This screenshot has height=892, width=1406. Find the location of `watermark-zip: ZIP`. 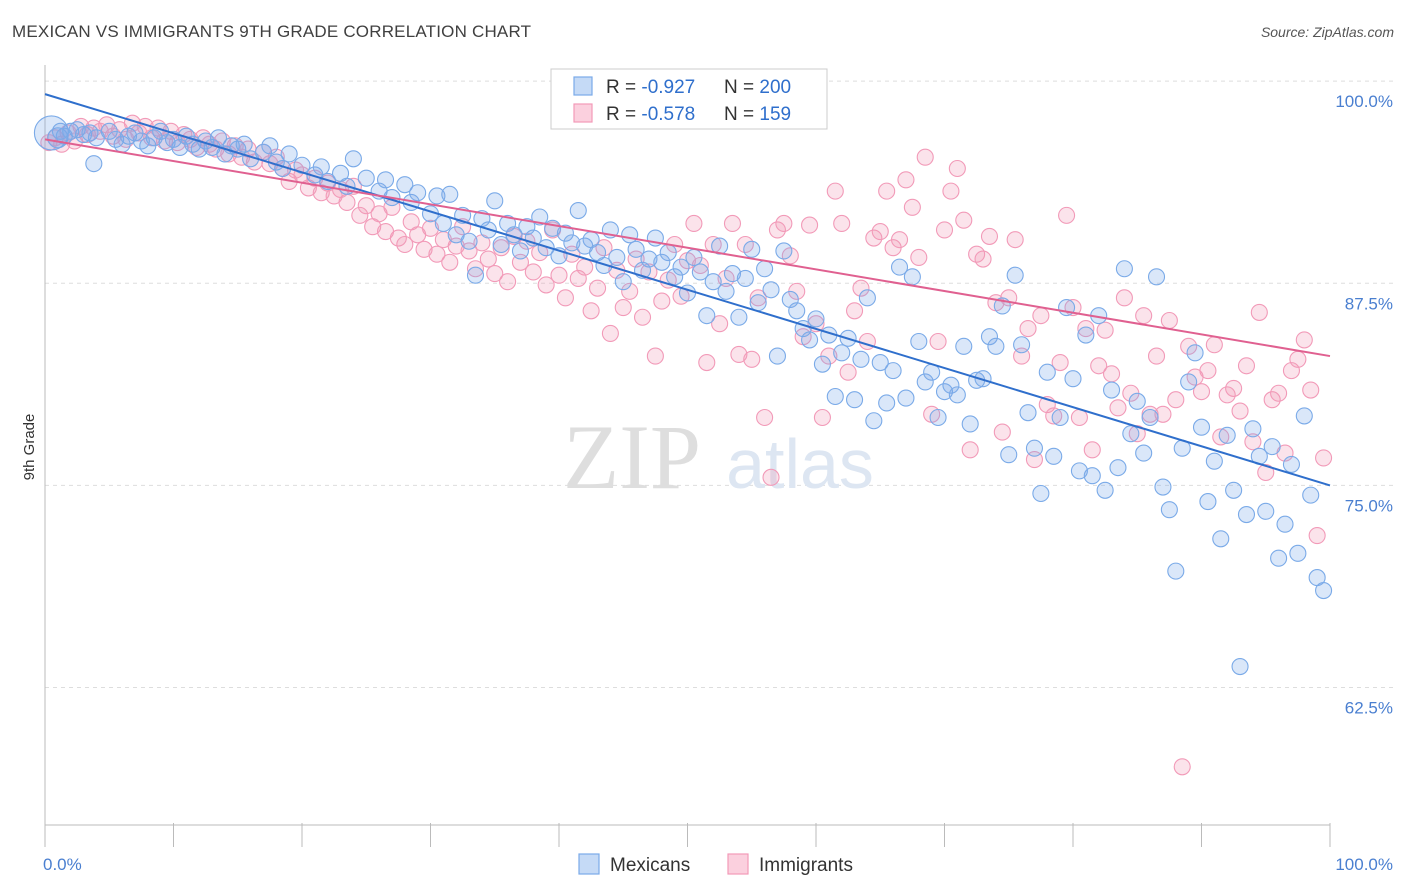

watermark-zip: ZIP is located at coordinates (632, 457).